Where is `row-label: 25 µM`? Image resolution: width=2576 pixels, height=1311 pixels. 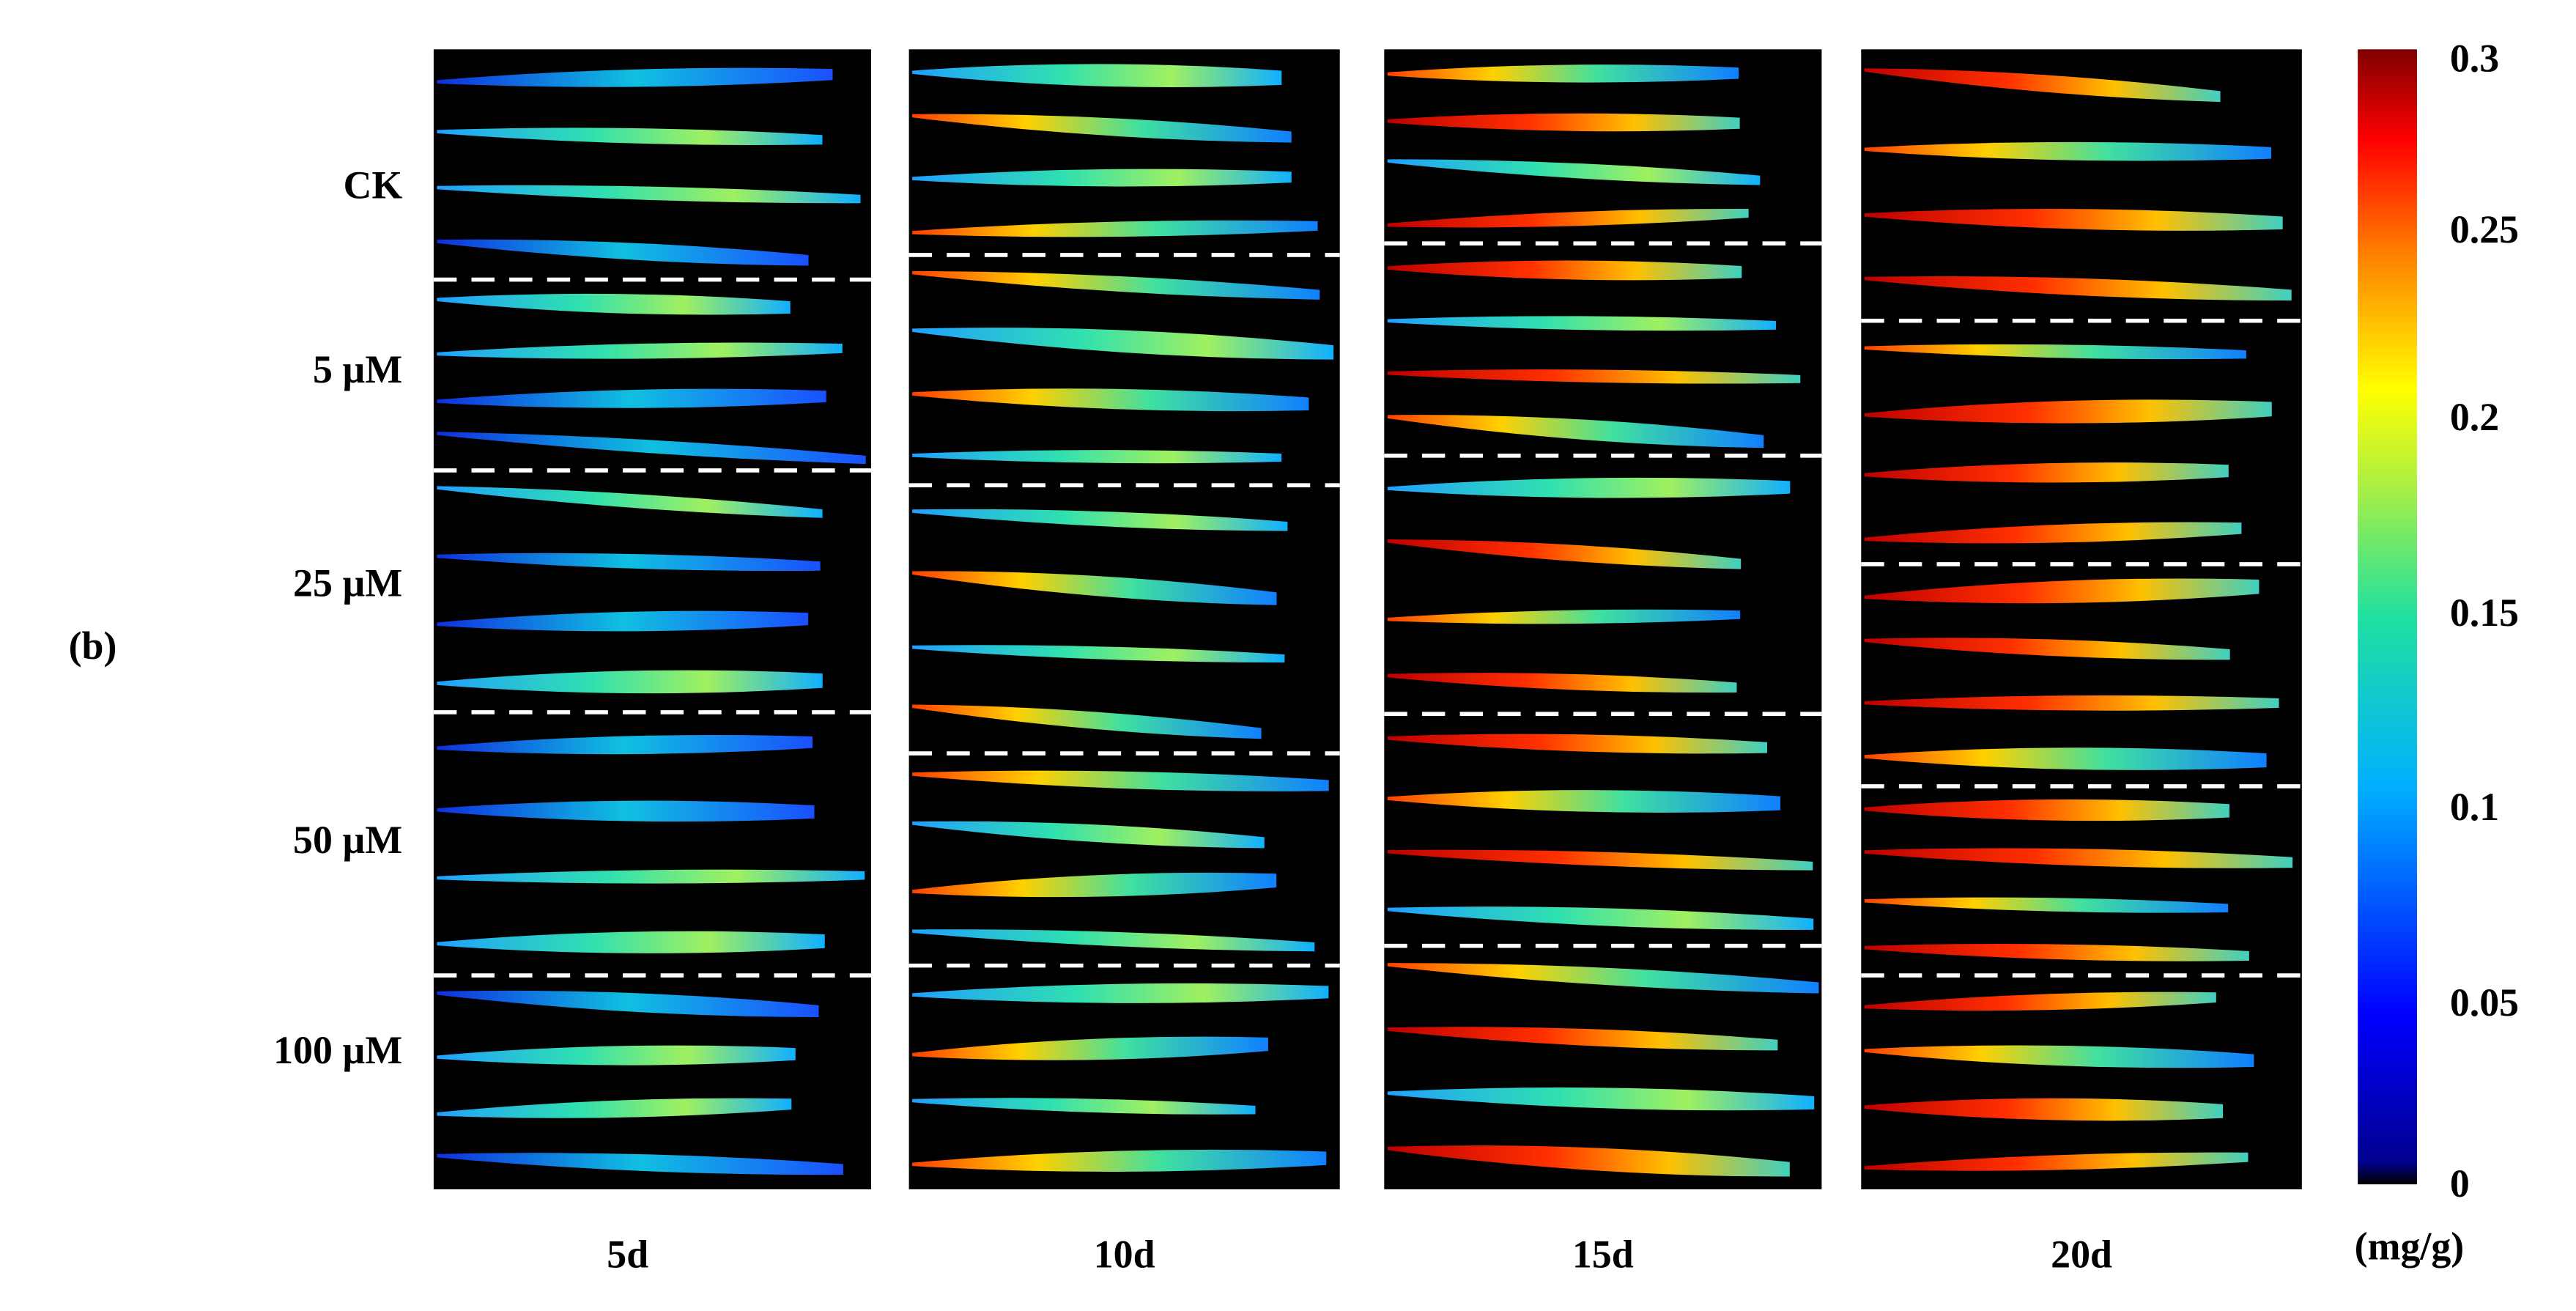 row-label: 25 µM is located at coordinates (347, 583).